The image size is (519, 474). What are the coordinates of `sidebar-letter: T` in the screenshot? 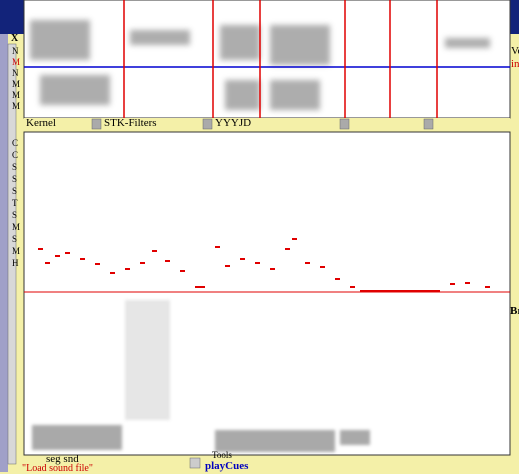 It's located at (15, 203).